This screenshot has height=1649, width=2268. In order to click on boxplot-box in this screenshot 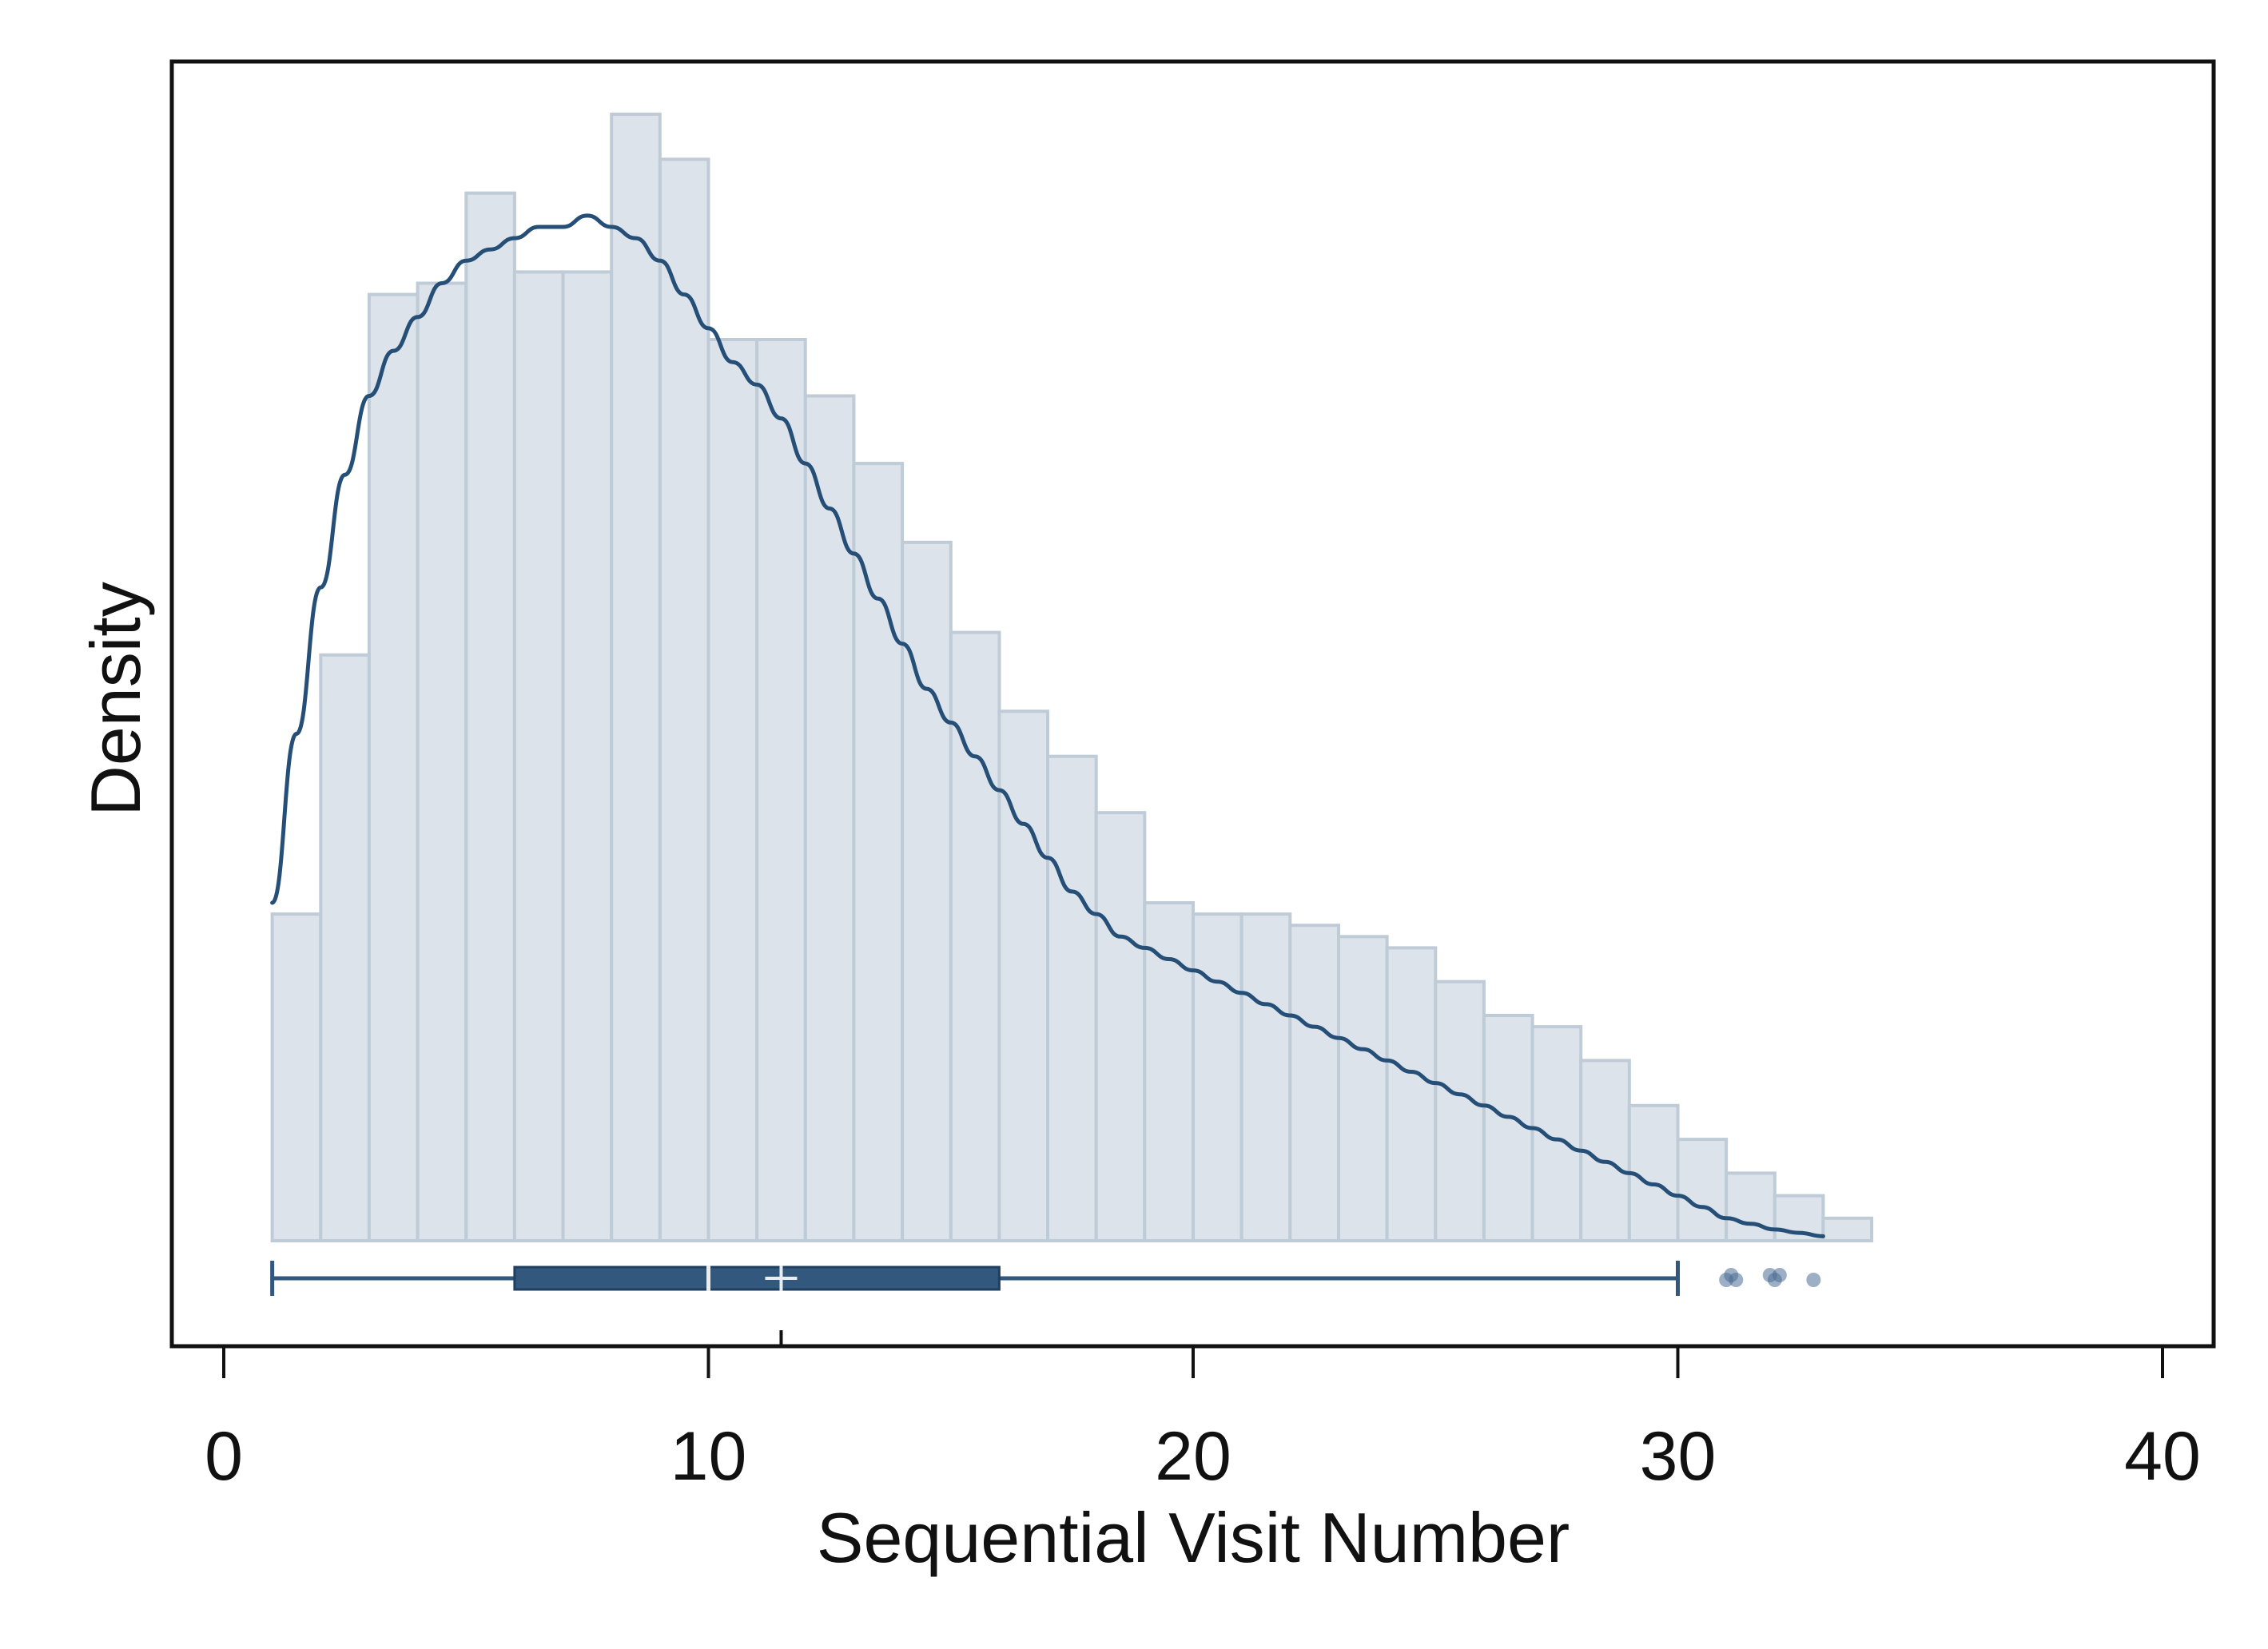, I will do `click(757, 1278)`.